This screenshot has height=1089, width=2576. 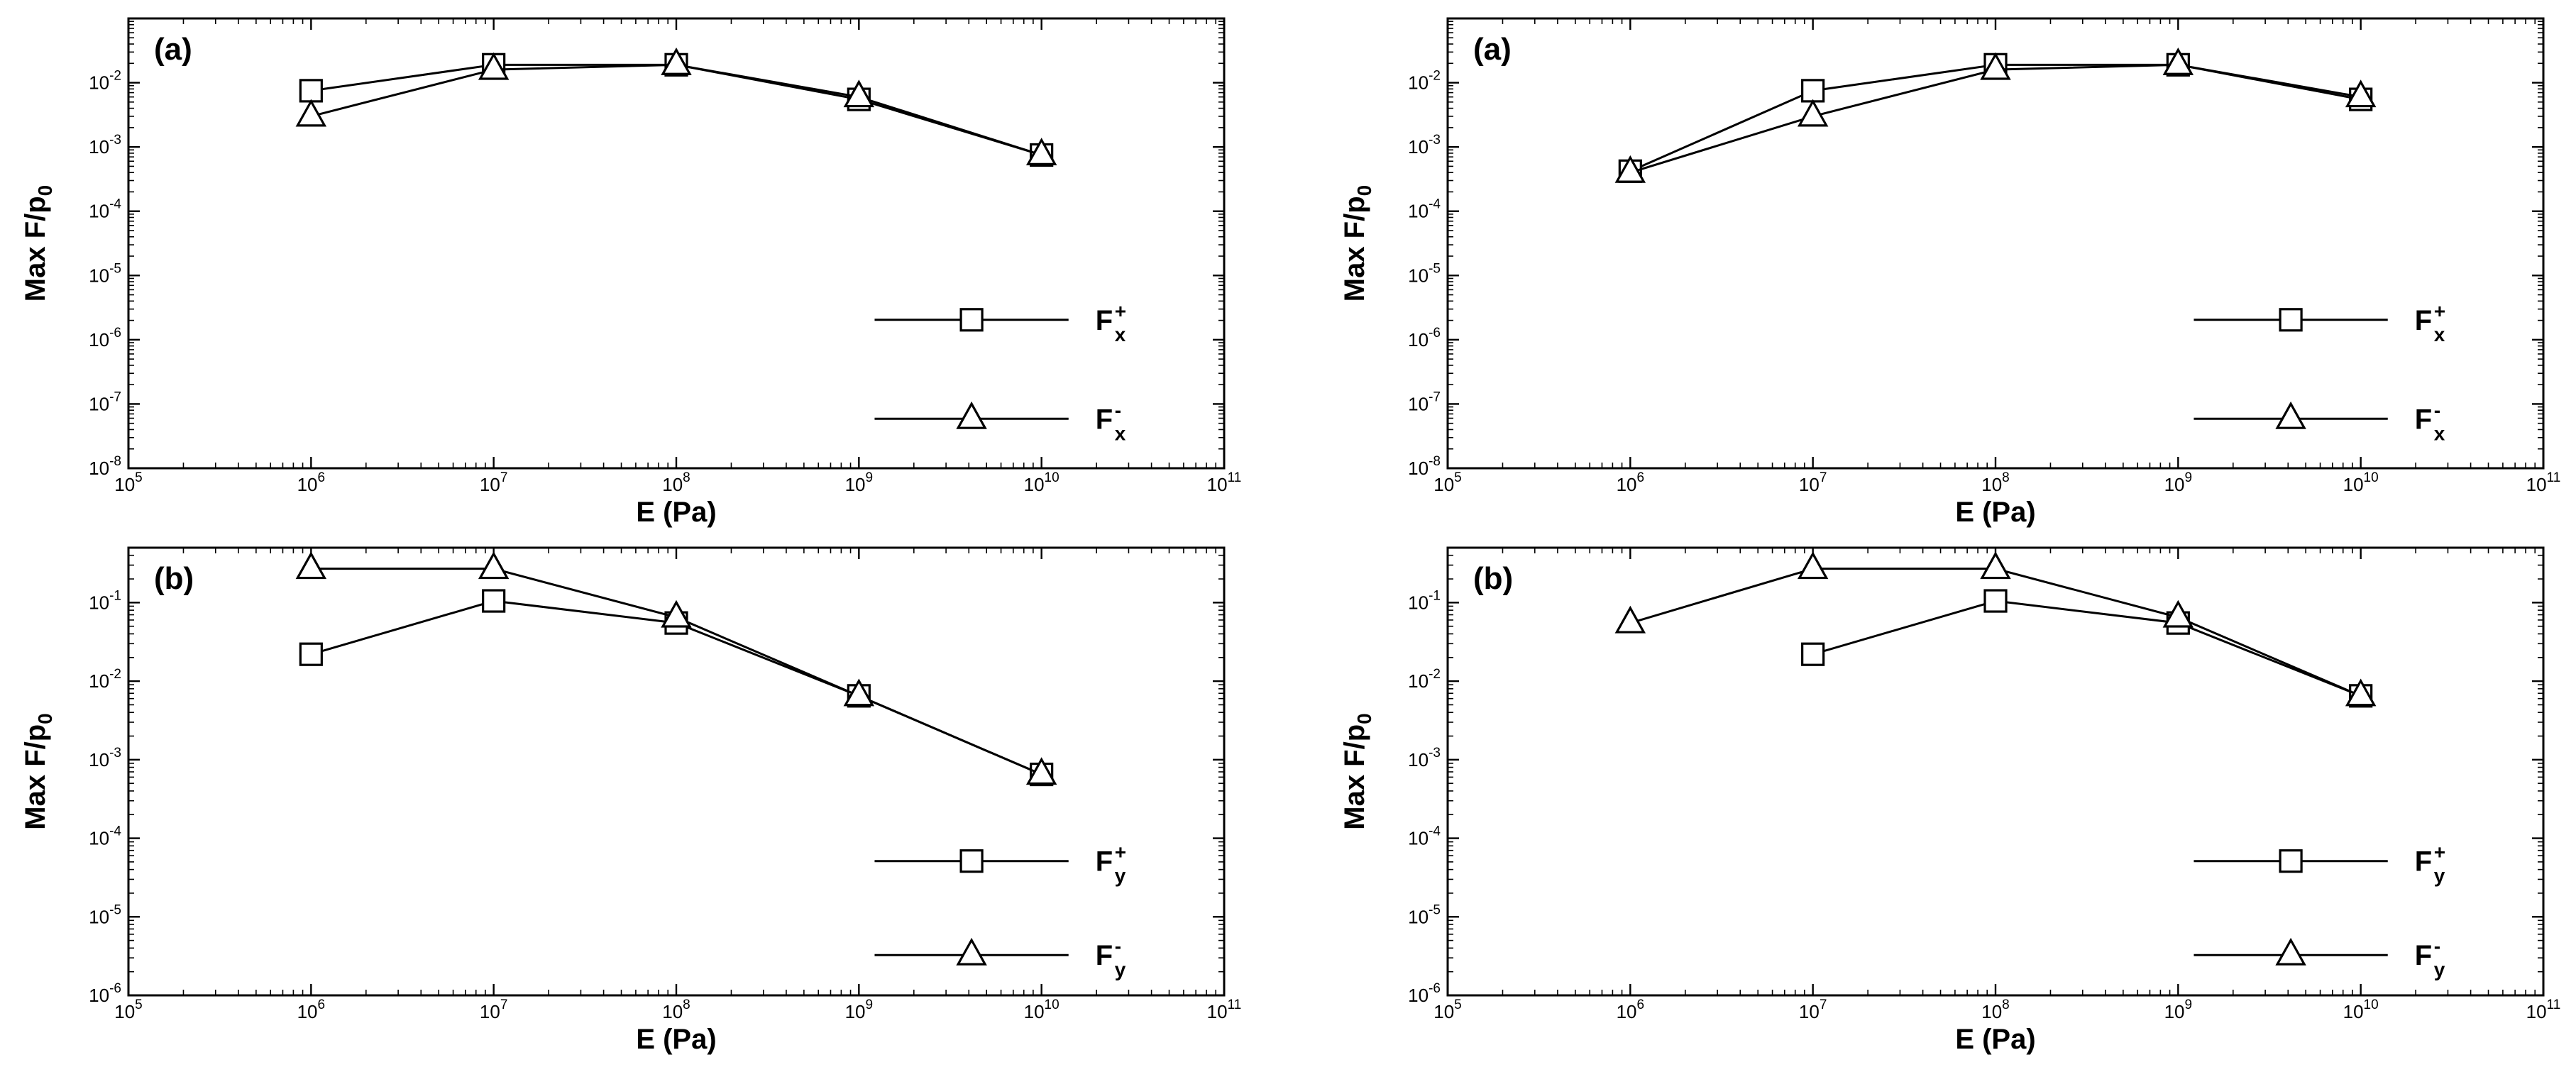 What do you see at coordinates (311, 483) in the screenshot?
I see `x-tick-label: 10⁶` at bounding box center [311, 483].